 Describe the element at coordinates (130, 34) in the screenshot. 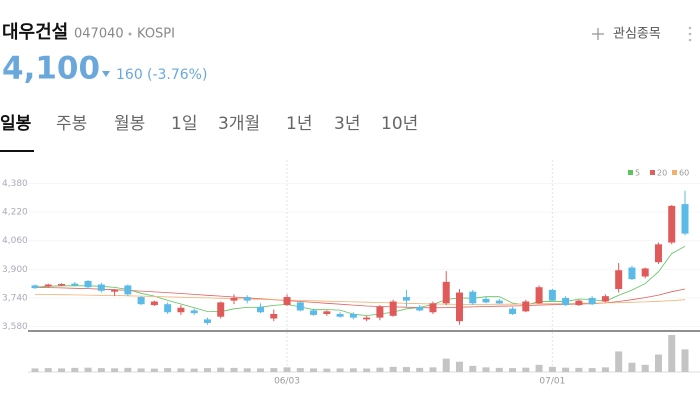

I see `separator-dot` at that location.